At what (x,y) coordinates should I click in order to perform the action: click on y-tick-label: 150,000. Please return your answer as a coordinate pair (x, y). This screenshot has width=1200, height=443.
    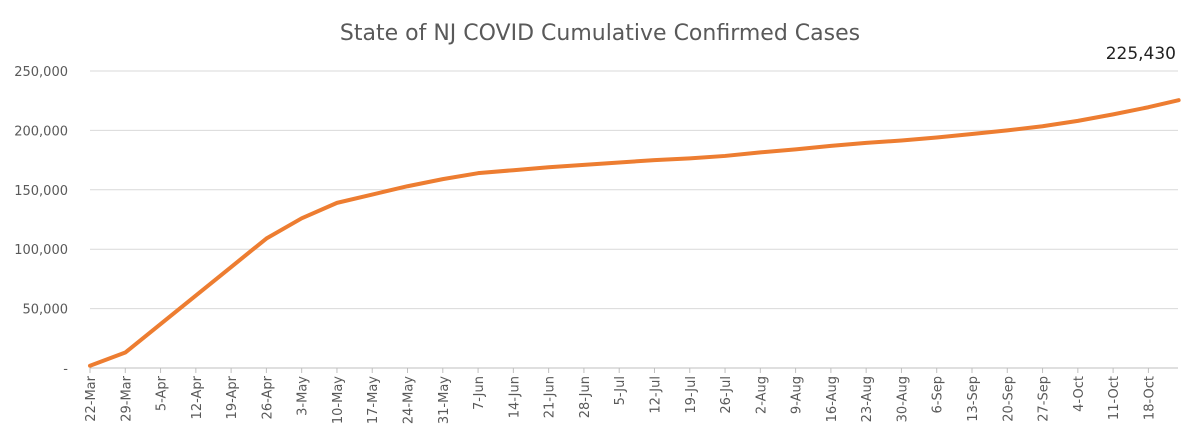
    Looking at the image, I should click on (41, 191).